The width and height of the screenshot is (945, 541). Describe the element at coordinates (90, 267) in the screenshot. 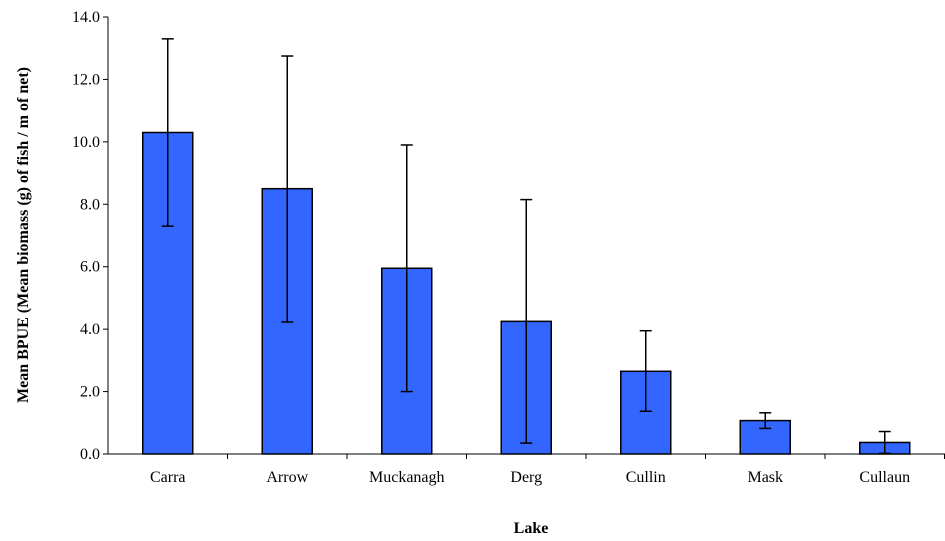

I see `y-tick-label: 6.0` at that location.